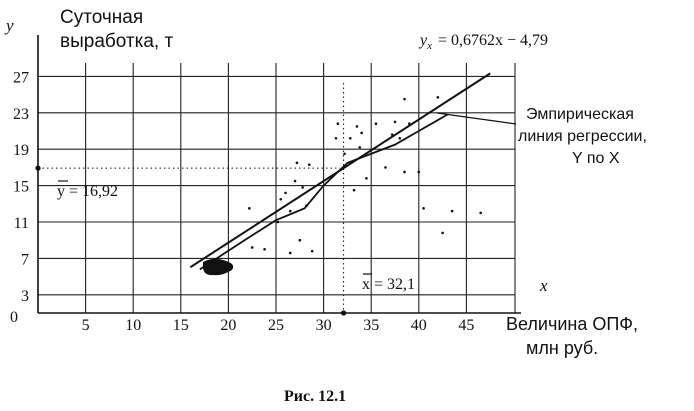 This screenshot has height=411, width=694. Describe the element at coordinates (596, 158) in the screenshot. I see `empirical-line-label-3: Y по X` at that location.